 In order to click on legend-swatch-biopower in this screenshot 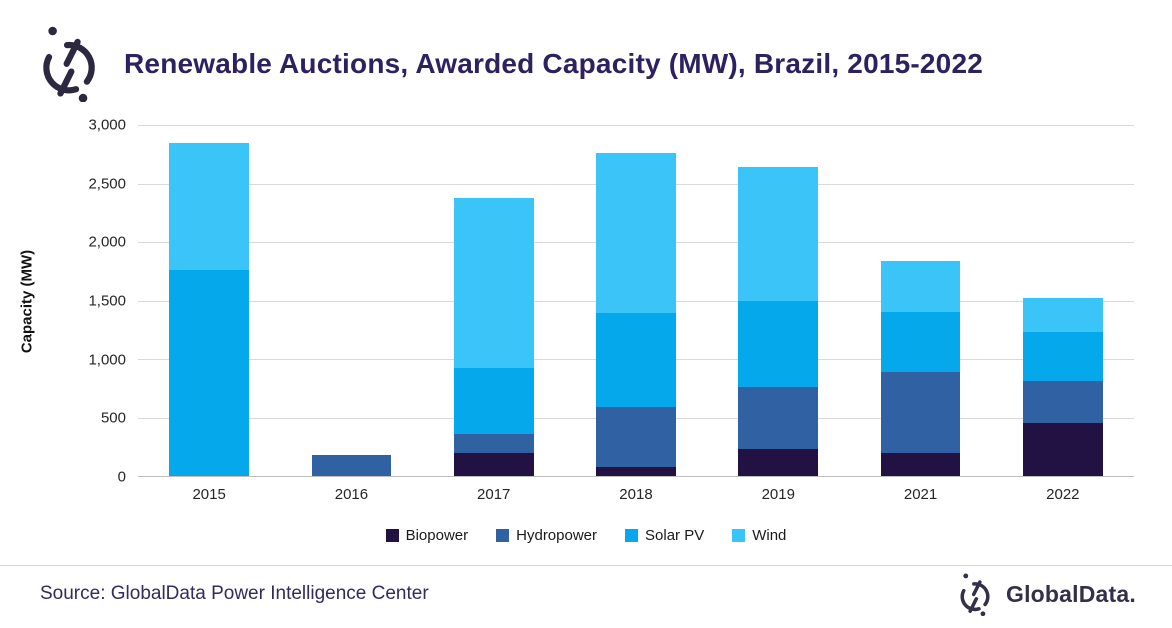, I will do `click(392, 535)`.